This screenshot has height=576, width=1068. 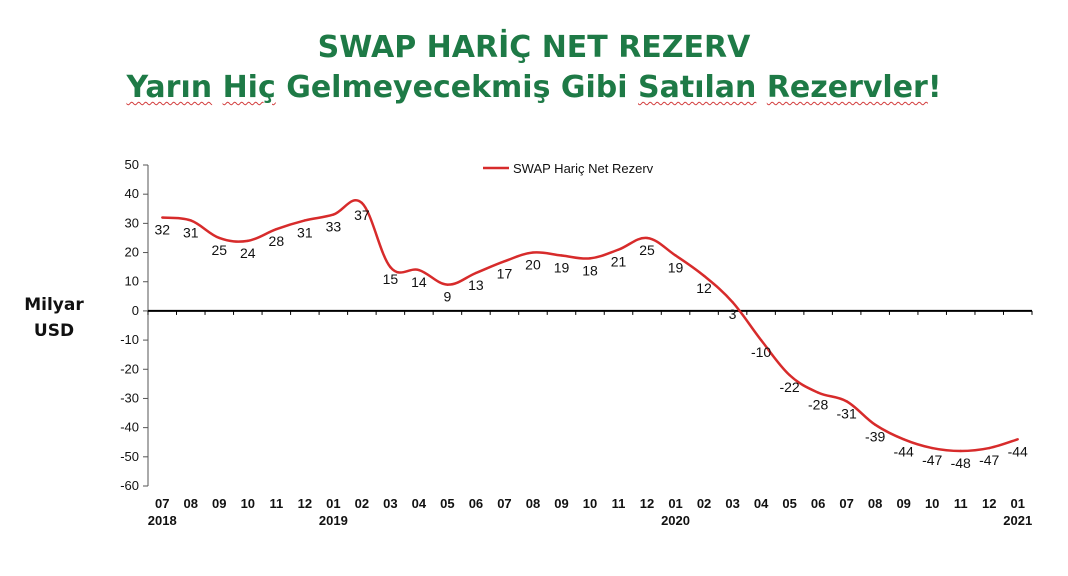 What do you see at coordinates (697, 87) in the screenshot?
I see `subtitle-word: Satılan` at bounding box center [697, 87].